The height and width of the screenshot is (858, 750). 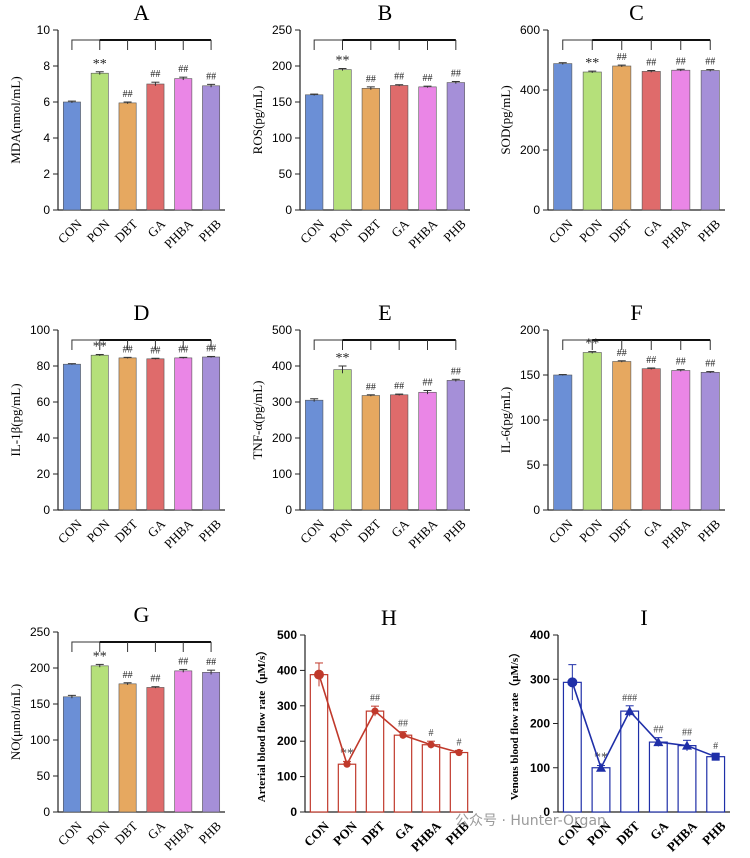 I want to click on sig-label-B-GA: ##, so click(x=399, y=77).